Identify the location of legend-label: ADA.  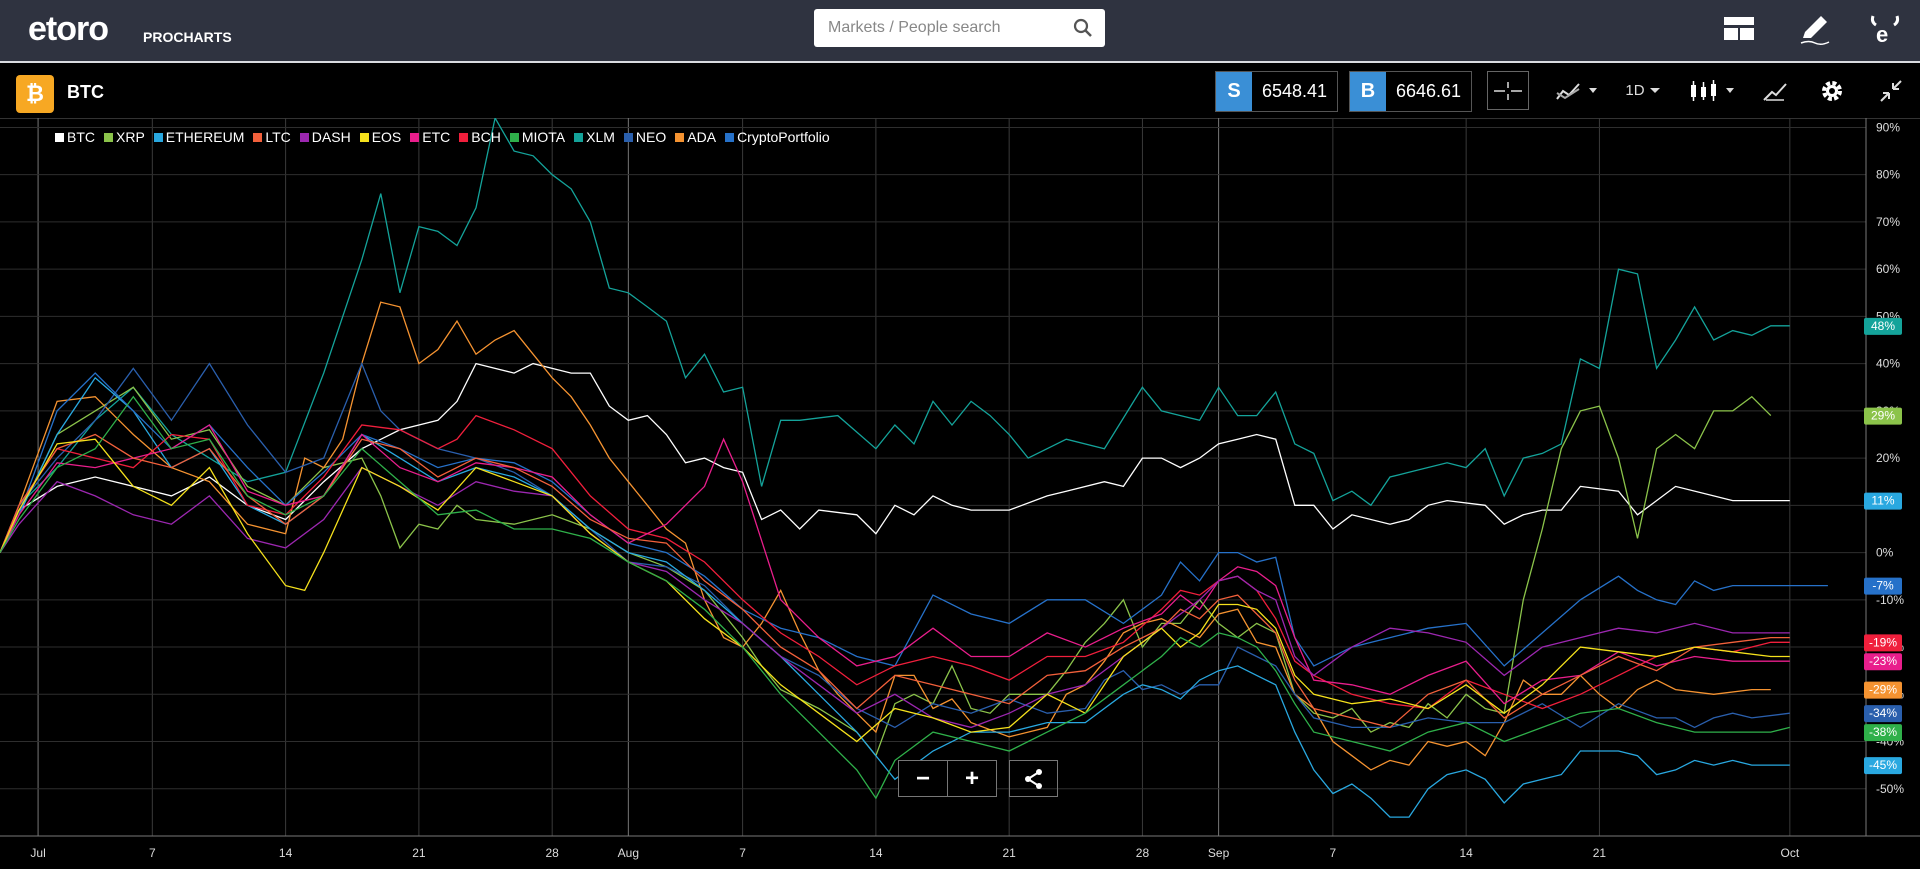
(702, 137).